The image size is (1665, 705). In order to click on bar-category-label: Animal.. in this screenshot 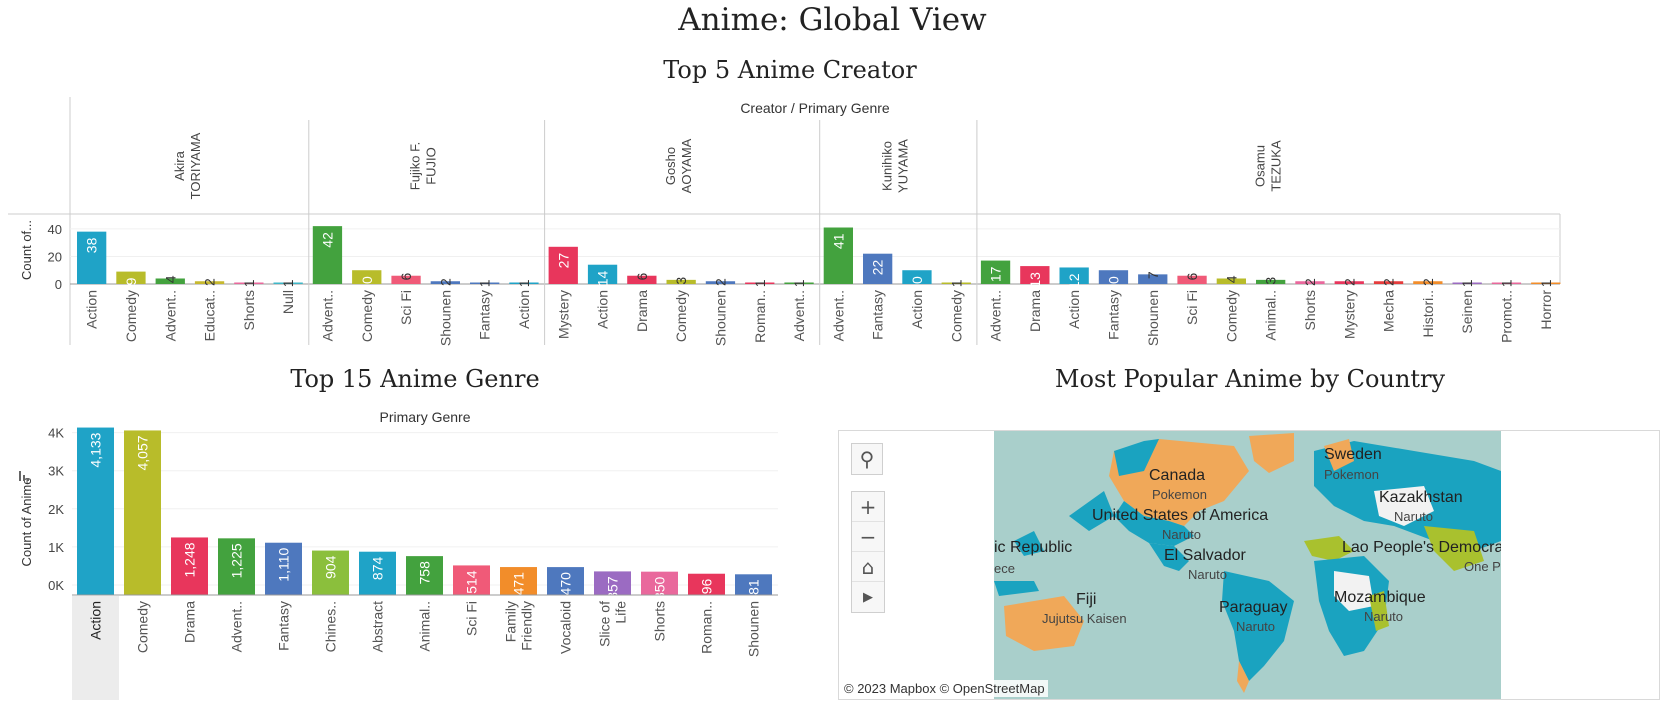, I will do `click(425, 626)`.